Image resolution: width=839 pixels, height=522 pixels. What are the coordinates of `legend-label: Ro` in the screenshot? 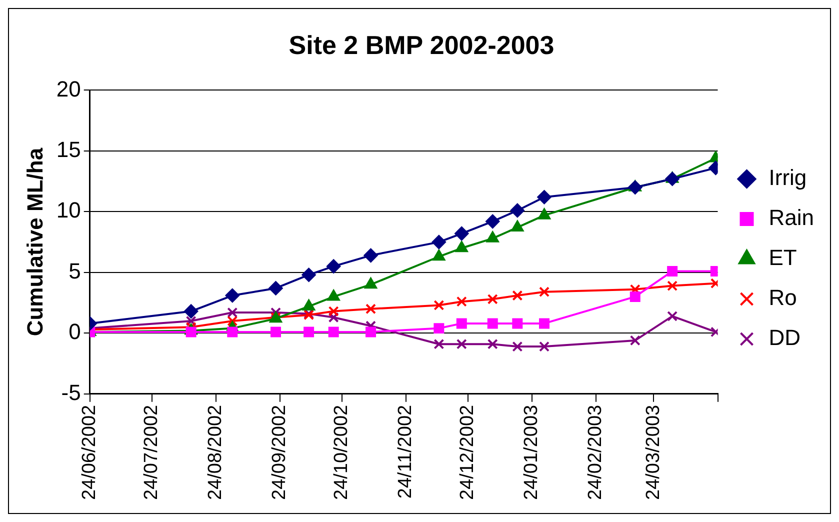 It's located at (782, 297).